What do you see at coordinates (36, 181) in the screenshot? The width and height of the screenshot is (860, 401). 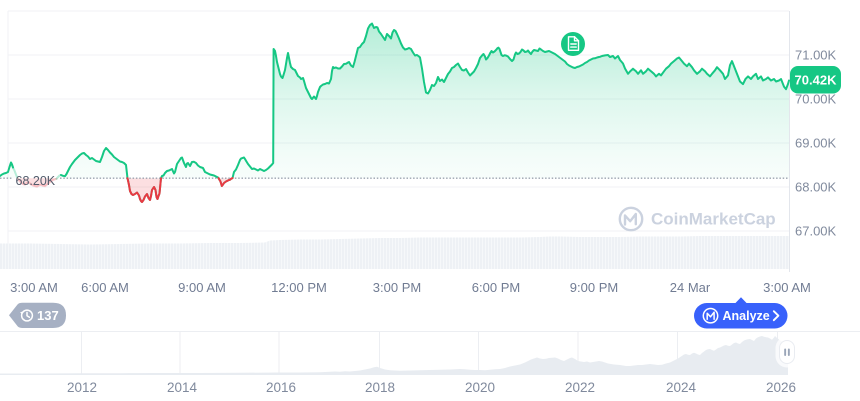 I see `svg-text: 68.20K` at bounding box center [36, 181].